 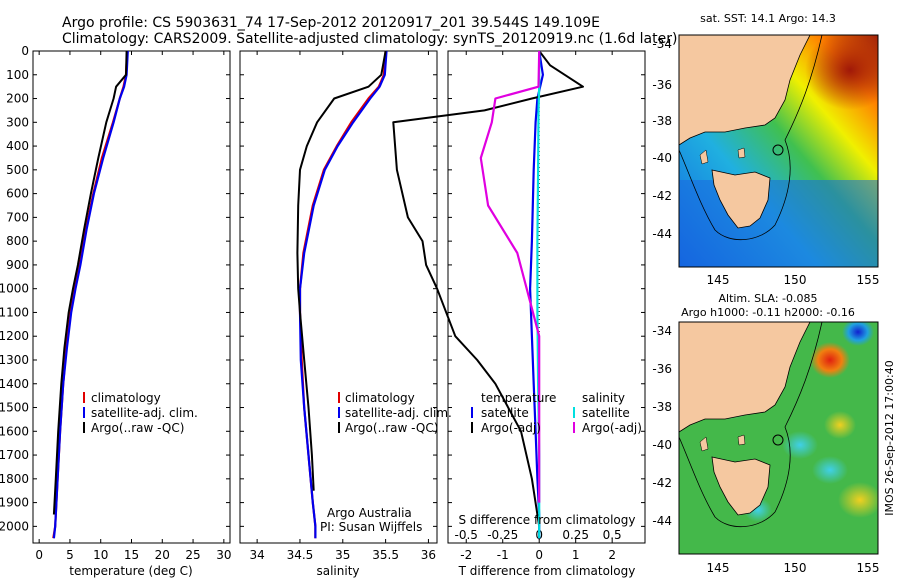 I want to click on mainland-australia, so click(x=745, y=377).